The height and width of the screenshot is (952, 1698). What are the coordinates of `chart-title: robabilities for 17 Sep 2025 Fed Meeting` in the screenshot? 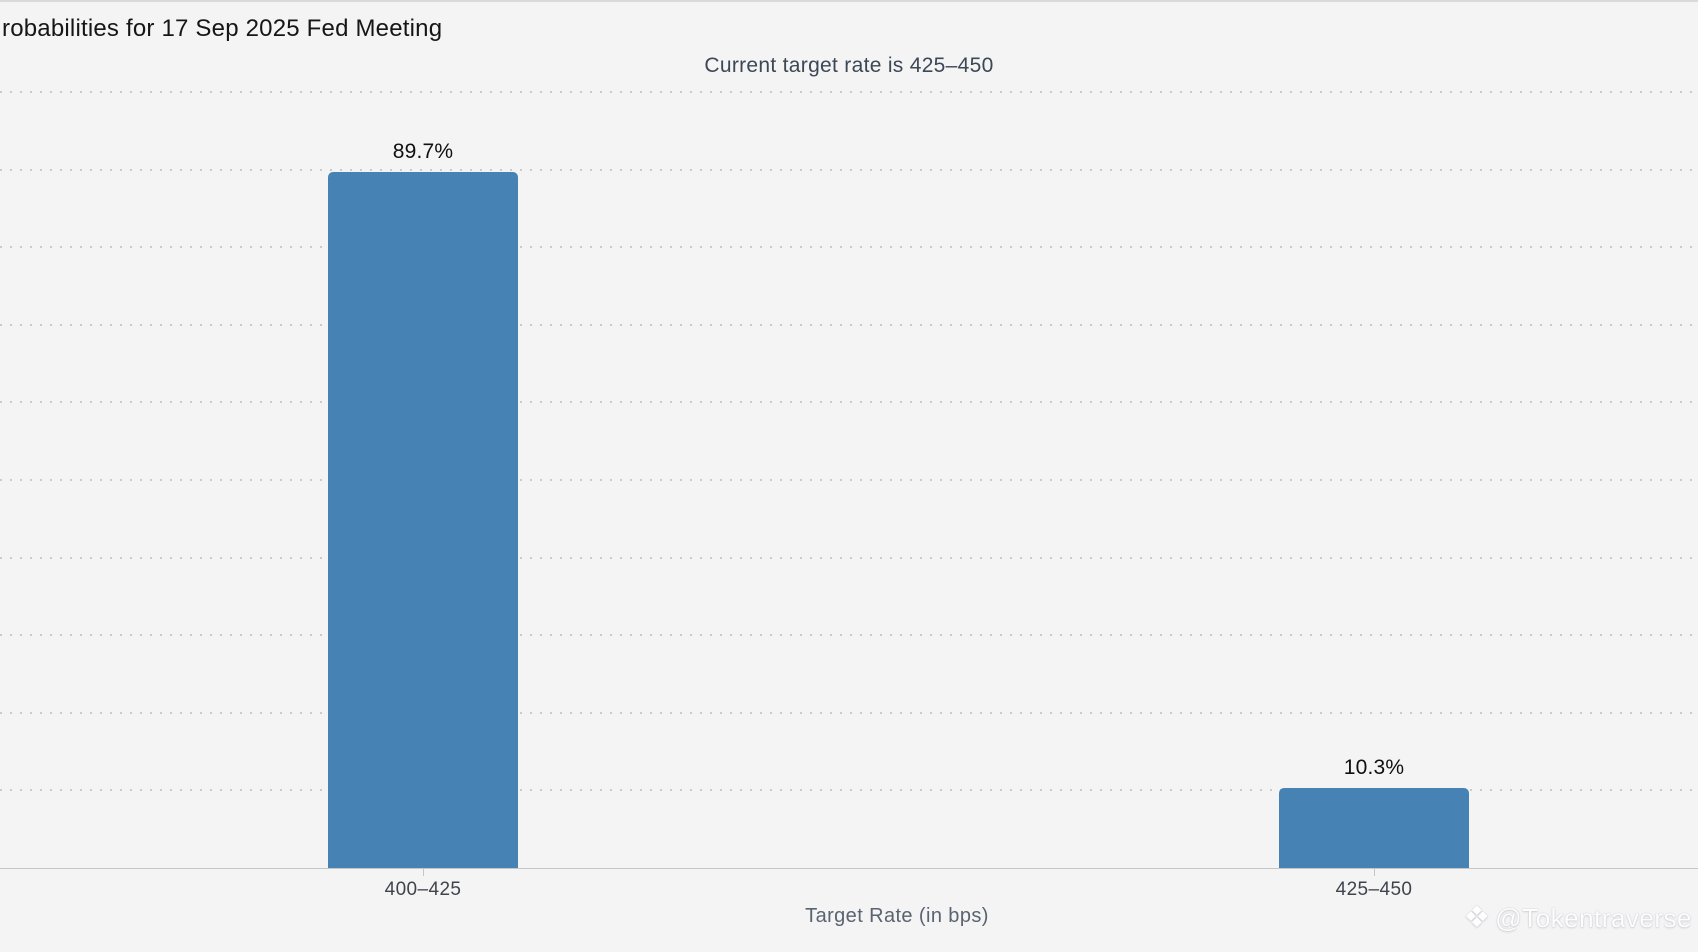 It's located at (222, 28).